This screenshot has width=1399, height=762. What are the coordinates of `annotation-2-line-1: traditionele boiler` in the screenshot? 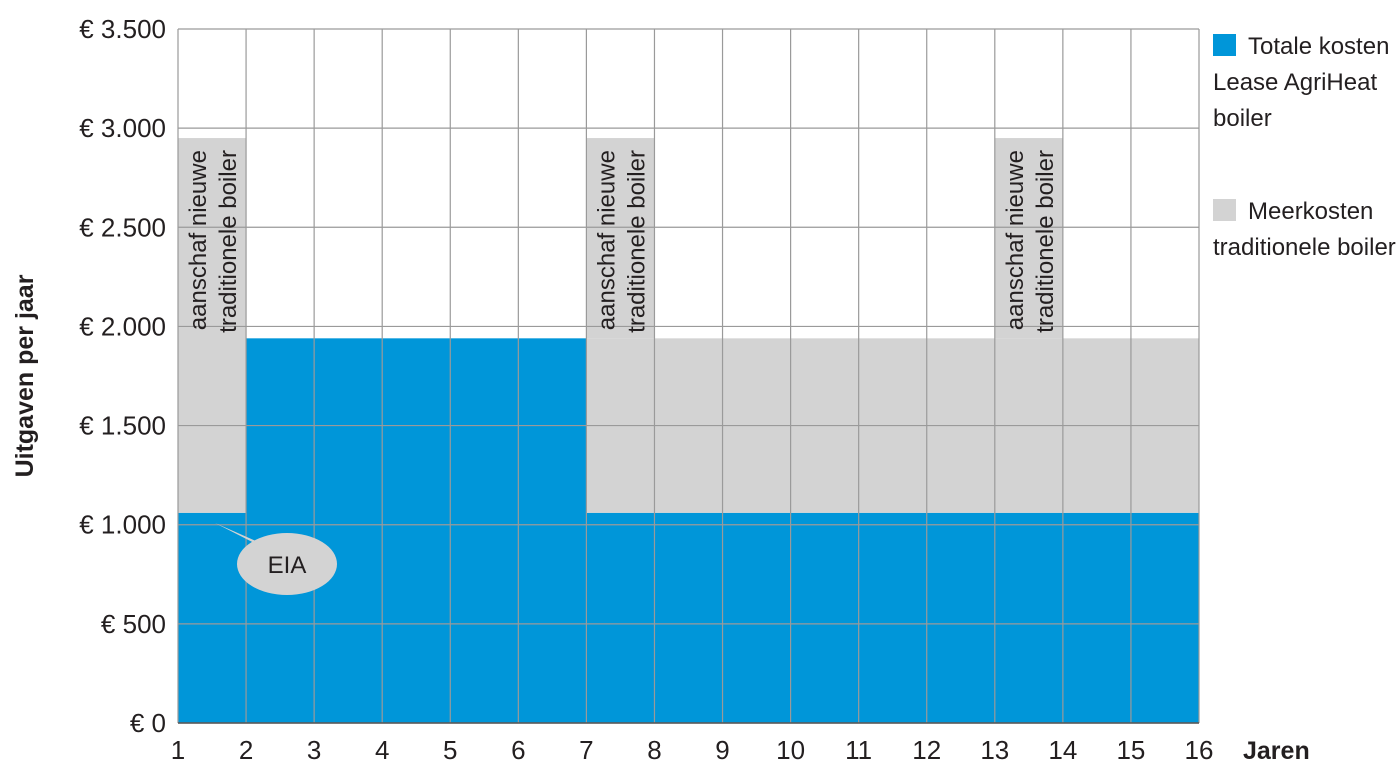 It's located at (1045, 241).